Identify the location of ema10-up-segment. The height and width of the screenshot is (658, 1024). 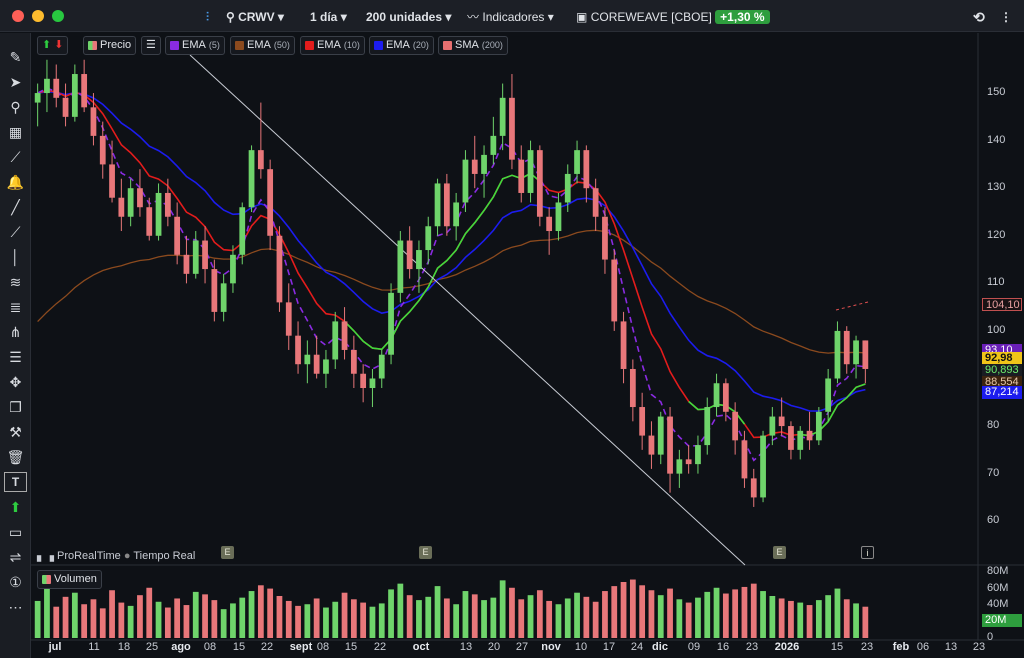
(442, 261).